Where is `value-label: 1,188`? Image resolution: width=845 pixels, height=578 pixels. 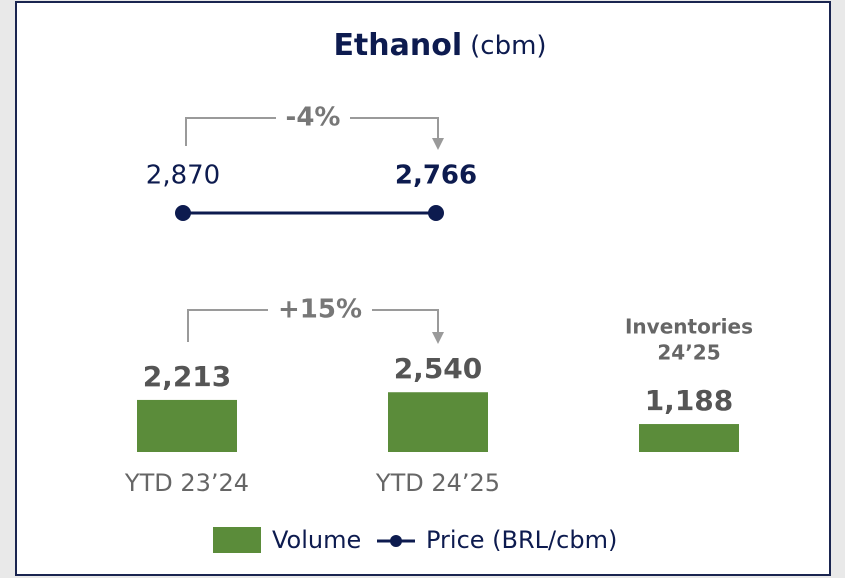 value-label: 1,188 is located at coordinates (689, 400).